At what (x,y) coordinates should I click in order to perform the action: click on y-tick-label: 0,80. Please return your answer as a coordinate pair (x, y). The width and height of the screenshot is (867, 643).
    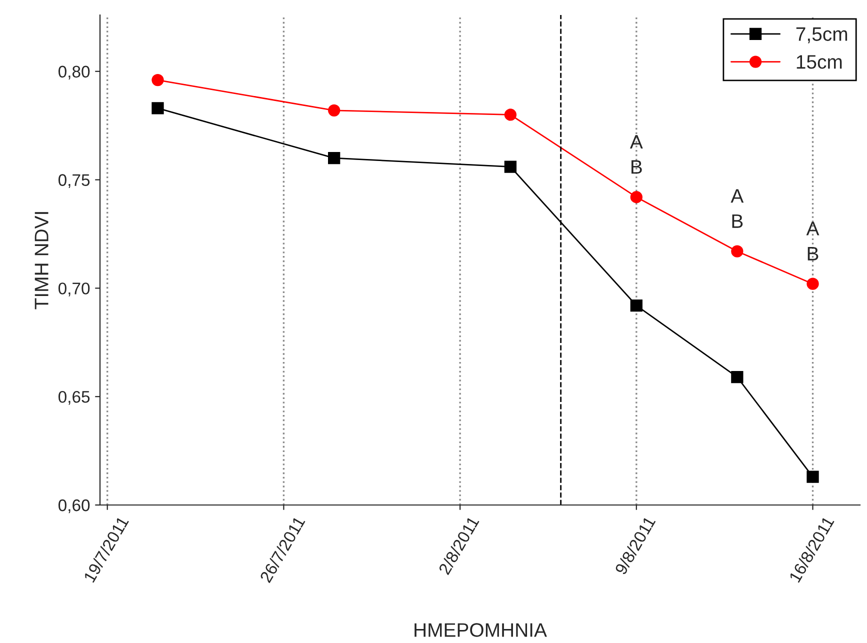
    Looking at the image, I should click on (74, 73).